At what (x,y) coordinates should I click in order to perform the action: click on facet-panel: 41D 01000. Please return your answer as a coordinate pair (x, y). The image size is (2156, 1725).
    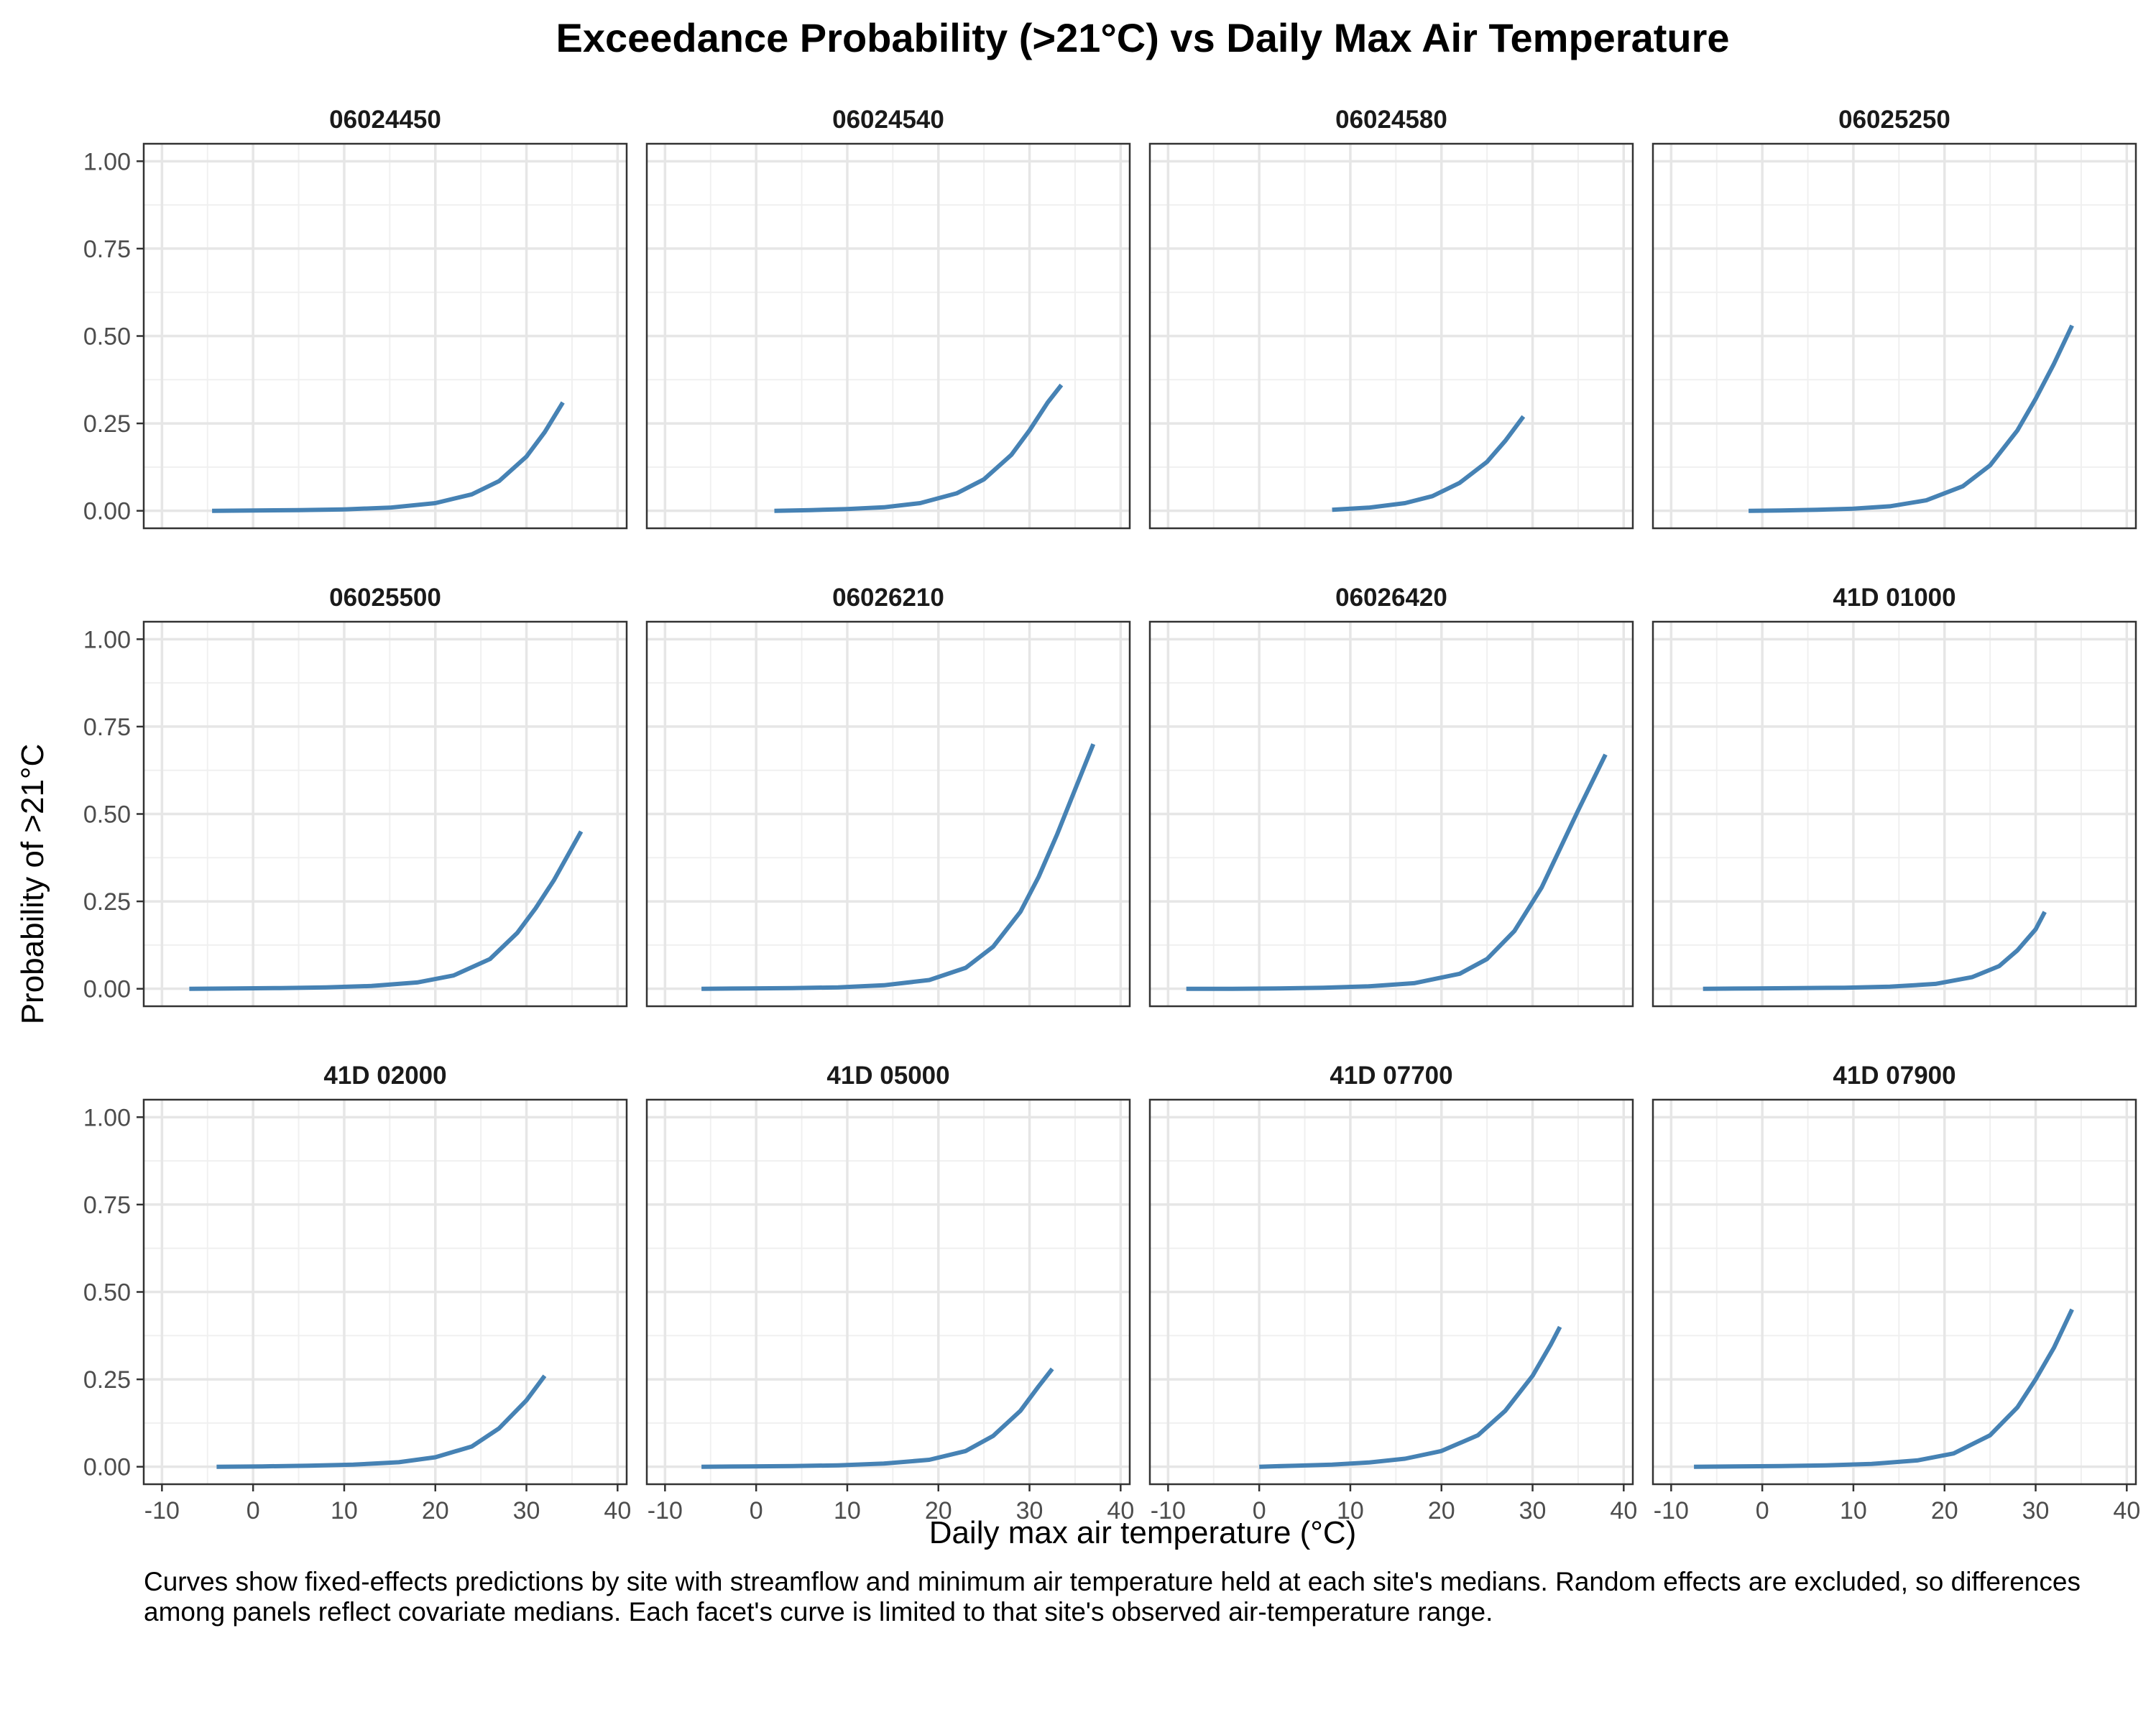
    Looking at the image, I should click on (1894, 796).